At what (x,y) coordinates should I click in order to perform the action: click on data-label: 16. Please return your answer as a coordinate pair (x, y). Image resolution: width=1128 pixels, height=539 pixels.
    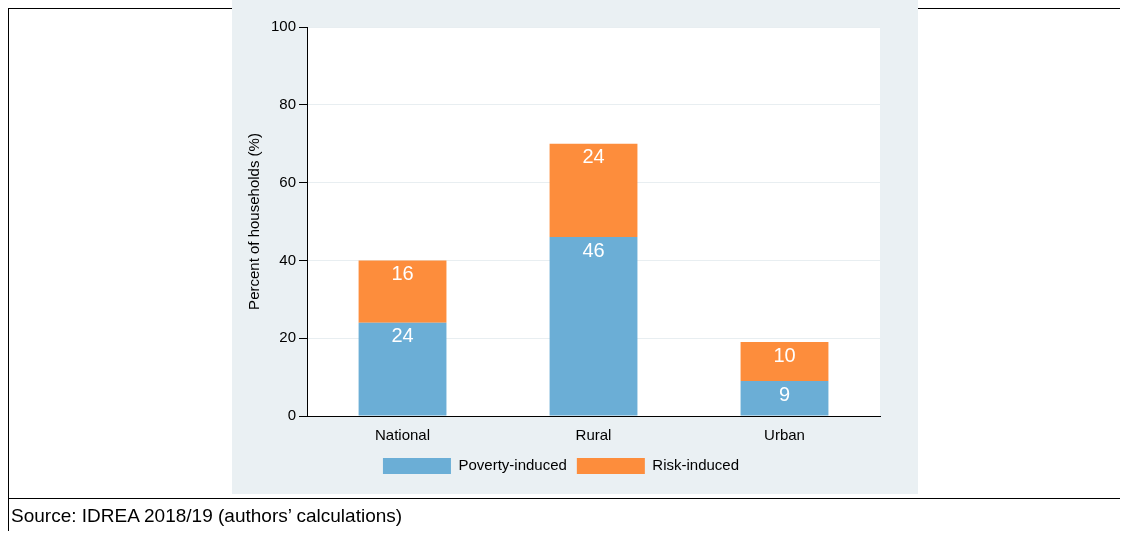
    Looking at the image, I should click on (402, 272).